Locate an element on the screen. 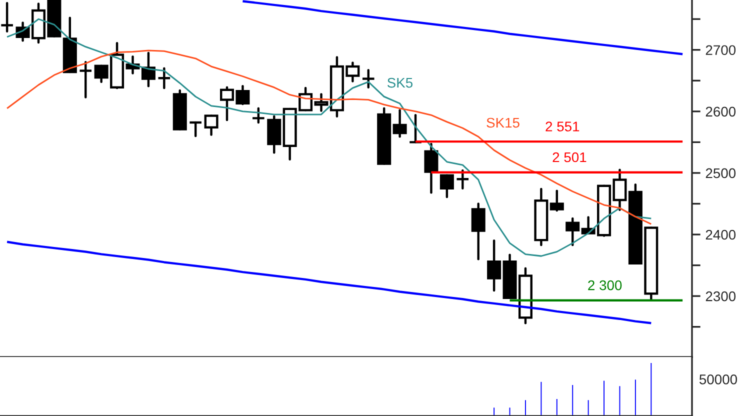 The width and height of the screenshot is (740, 416). text: 50000 is located at coordinates (718, 379).